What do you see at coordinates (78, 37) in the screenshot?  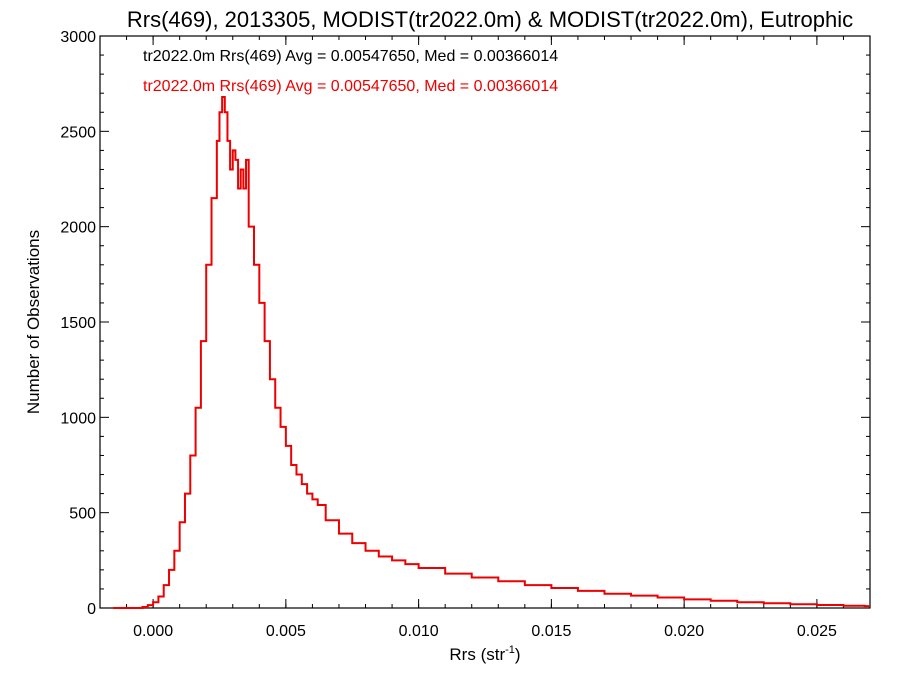 I see `y-tick-label: 3000` at bounding box center [78, 37].